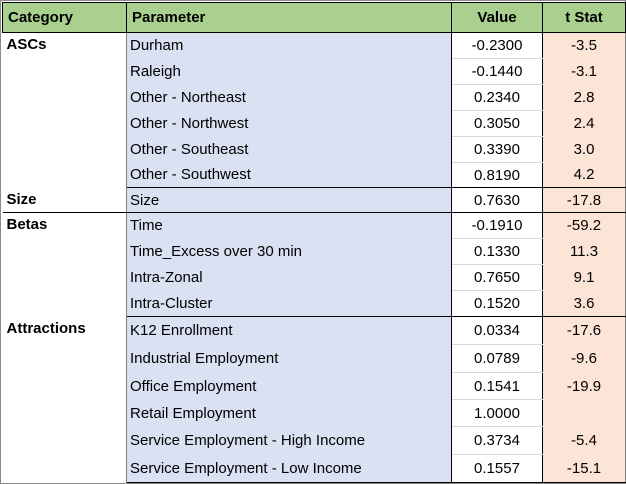 The height and width of the screenshot is (484, 626). What do you see at coordinates (289, 251) in the screenshot?
I see `parameter-cell: Time_Excess over 30 min` at bounding box center [289, 251].